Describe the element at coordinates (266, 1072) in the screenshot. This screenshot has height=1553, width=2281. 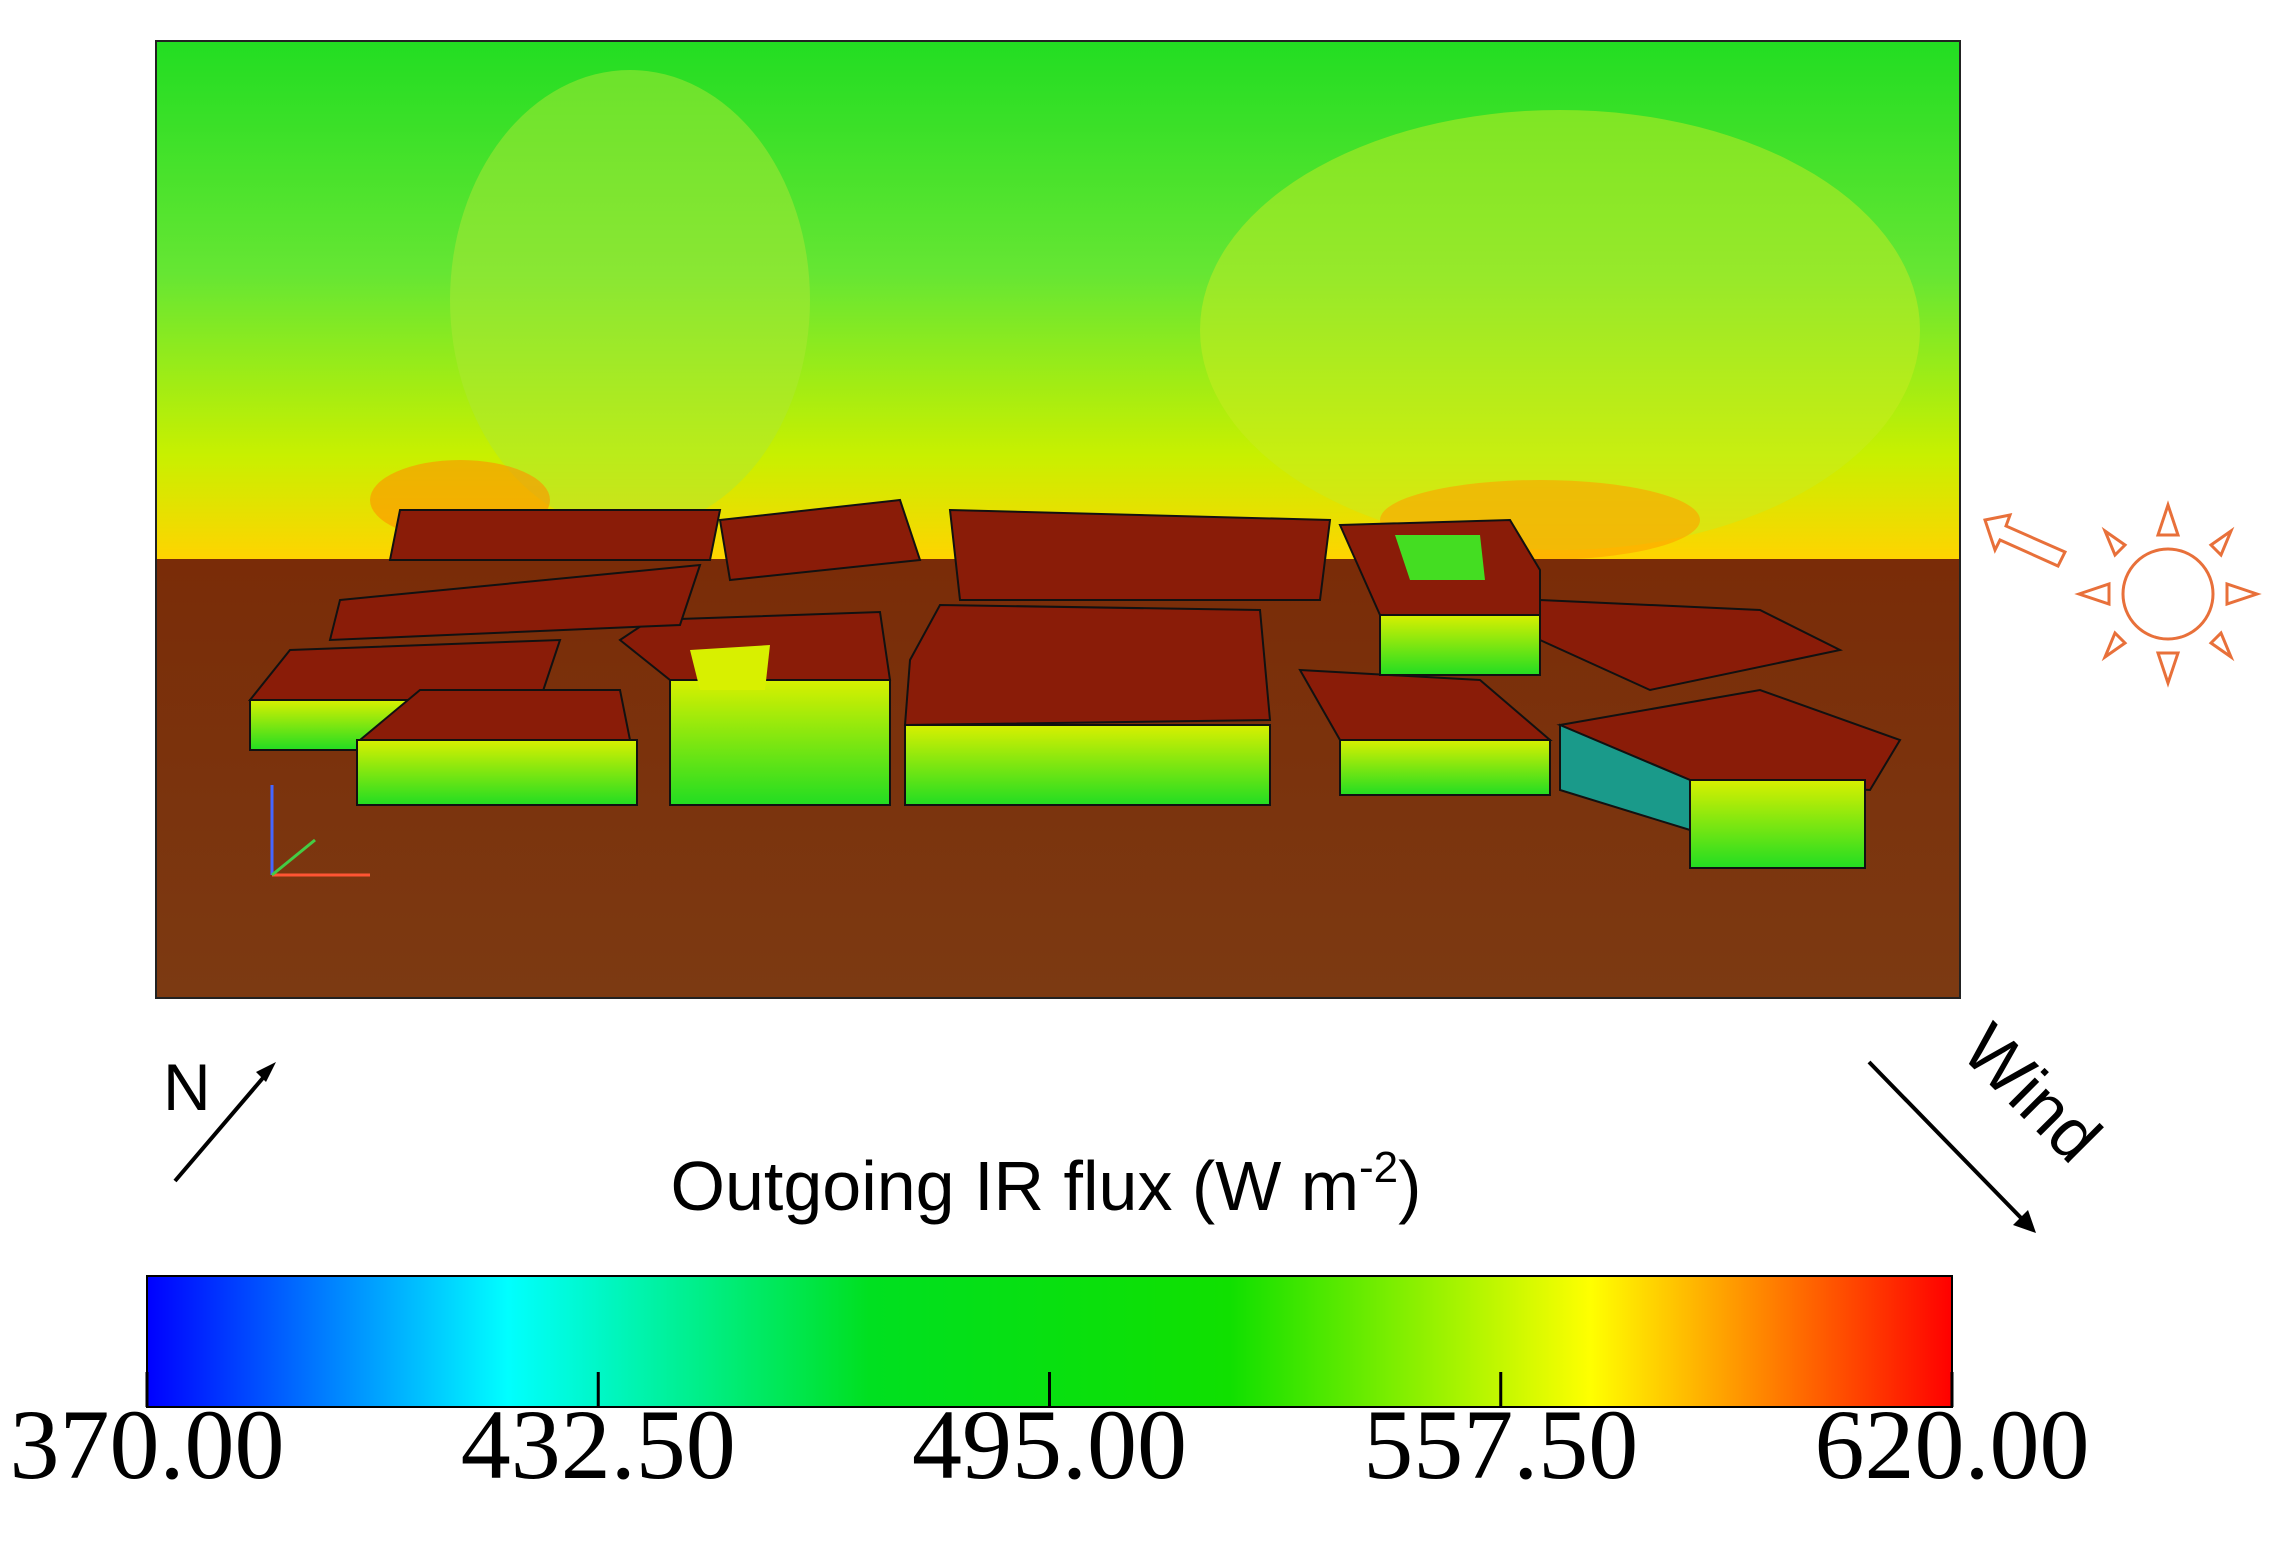
I see `north-arrow-head` at that location.